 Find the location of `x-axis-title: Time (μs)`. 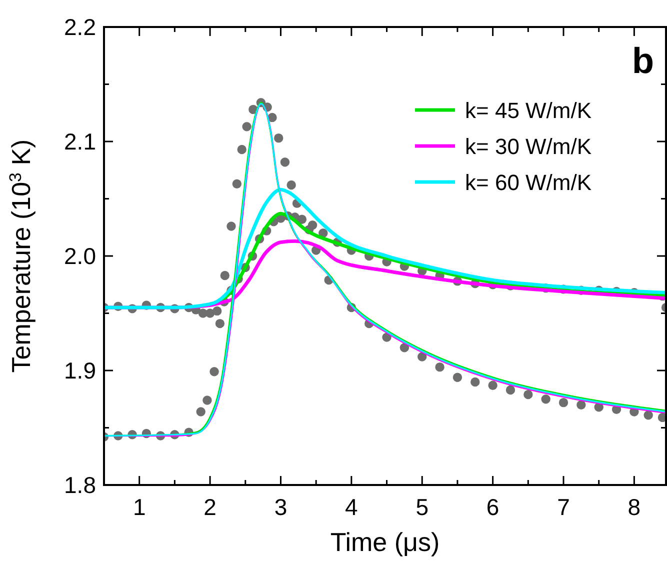

x-axis-title: Time (μs) is located at coordinates (385, 542).